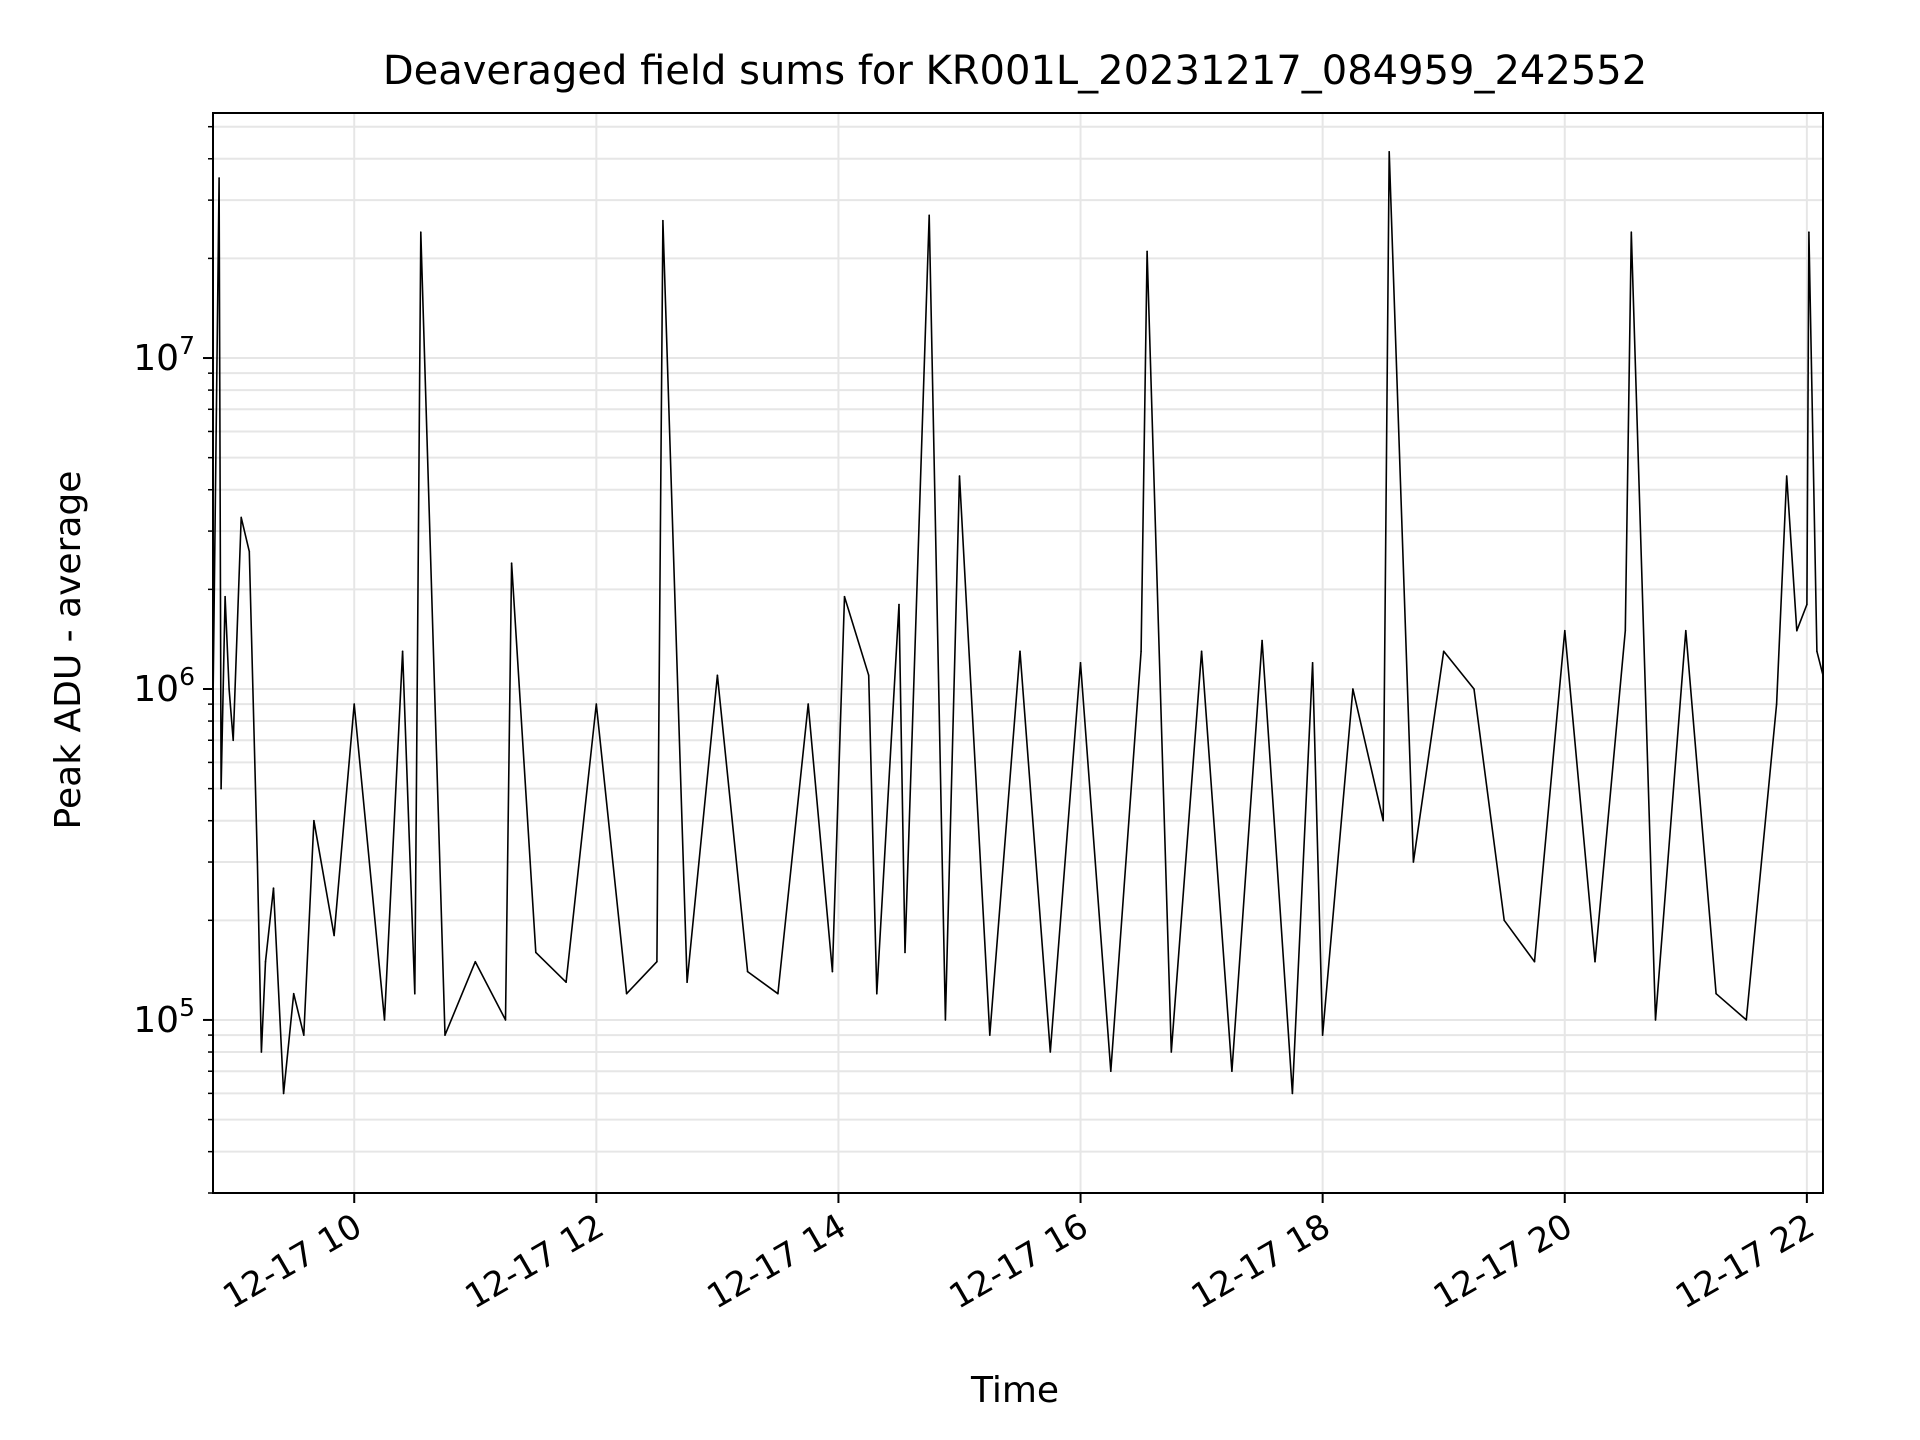 The image size is (1920, 1440). I want to click on x-axis-label: Time, so click(1014, 1390).